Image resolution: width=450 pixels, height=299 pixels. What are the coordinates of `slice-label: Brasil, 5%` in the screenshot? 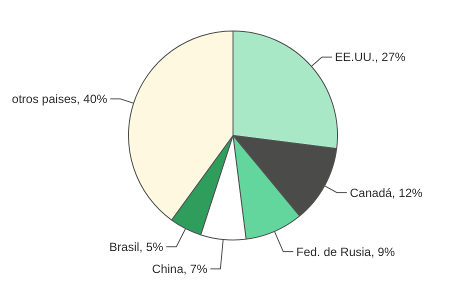 It's located at (136, 247).